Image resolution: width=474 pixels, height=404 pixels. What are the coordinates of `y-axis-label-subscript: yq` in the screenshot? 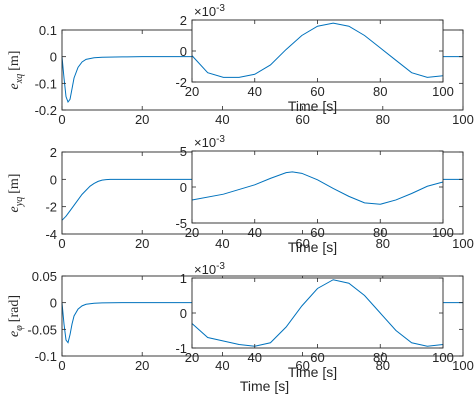 It's located at (19, 202).